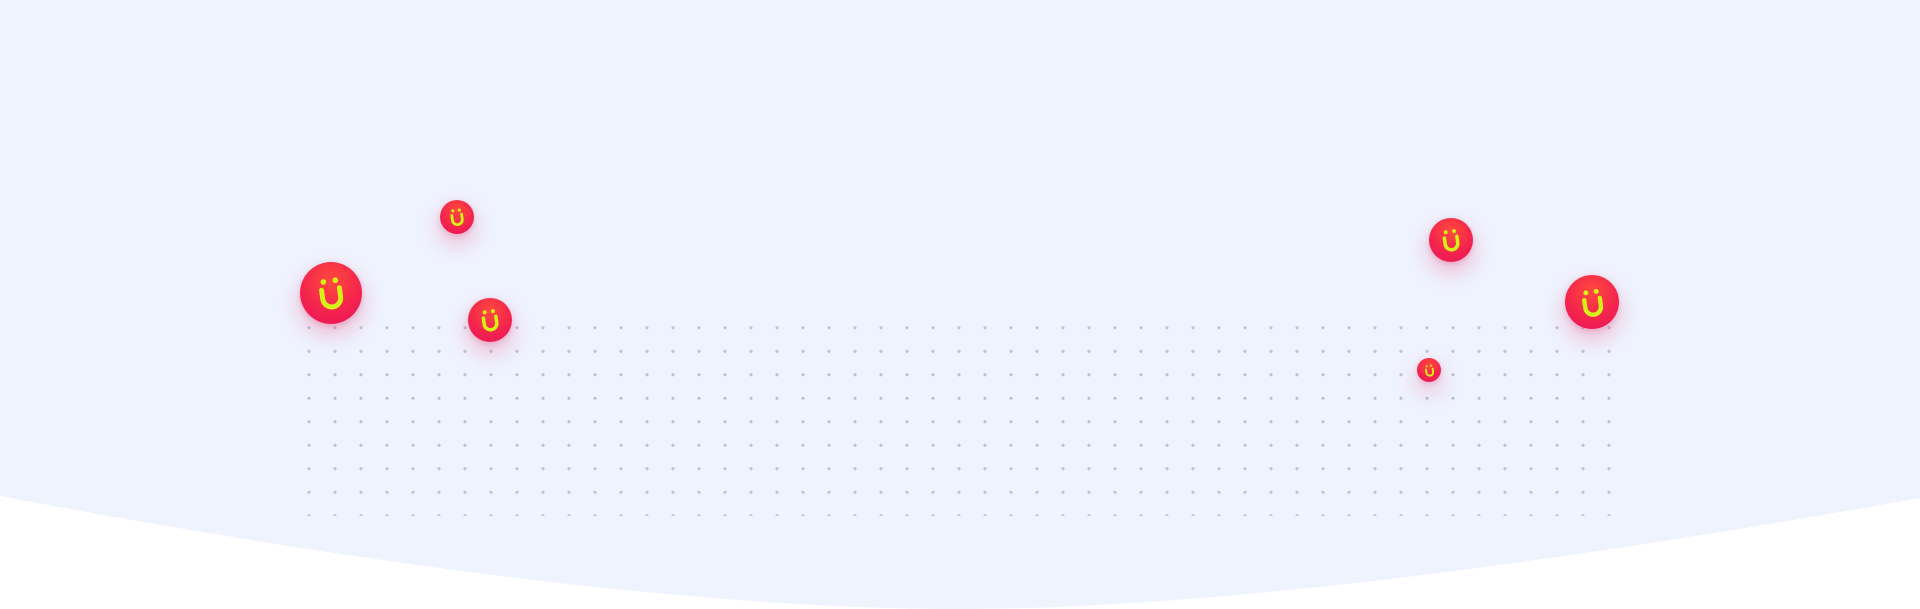 The image size is (1920, 609). I want to click on logo-bubble-large-right, so click(1592, 302).